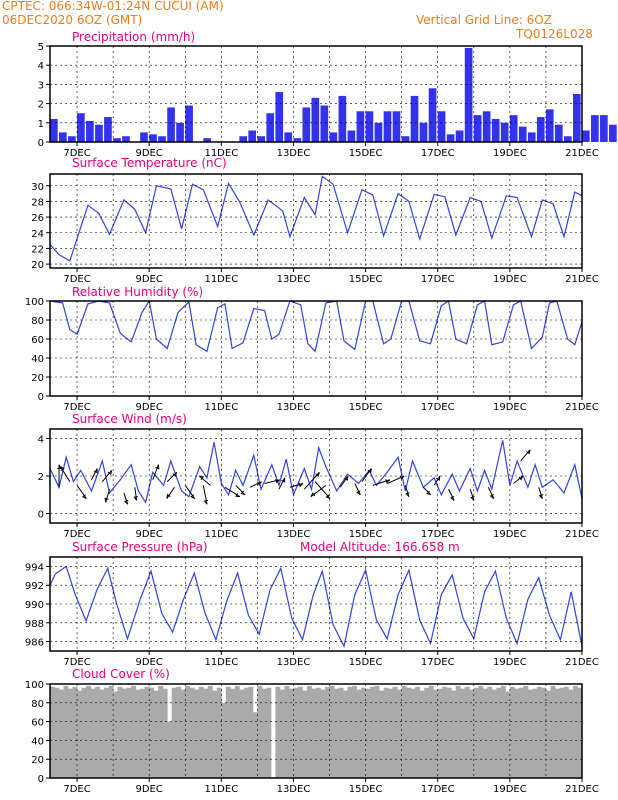 The image size is (618, 800). I want to click on y-tick-label: 0, so click(41, 397).